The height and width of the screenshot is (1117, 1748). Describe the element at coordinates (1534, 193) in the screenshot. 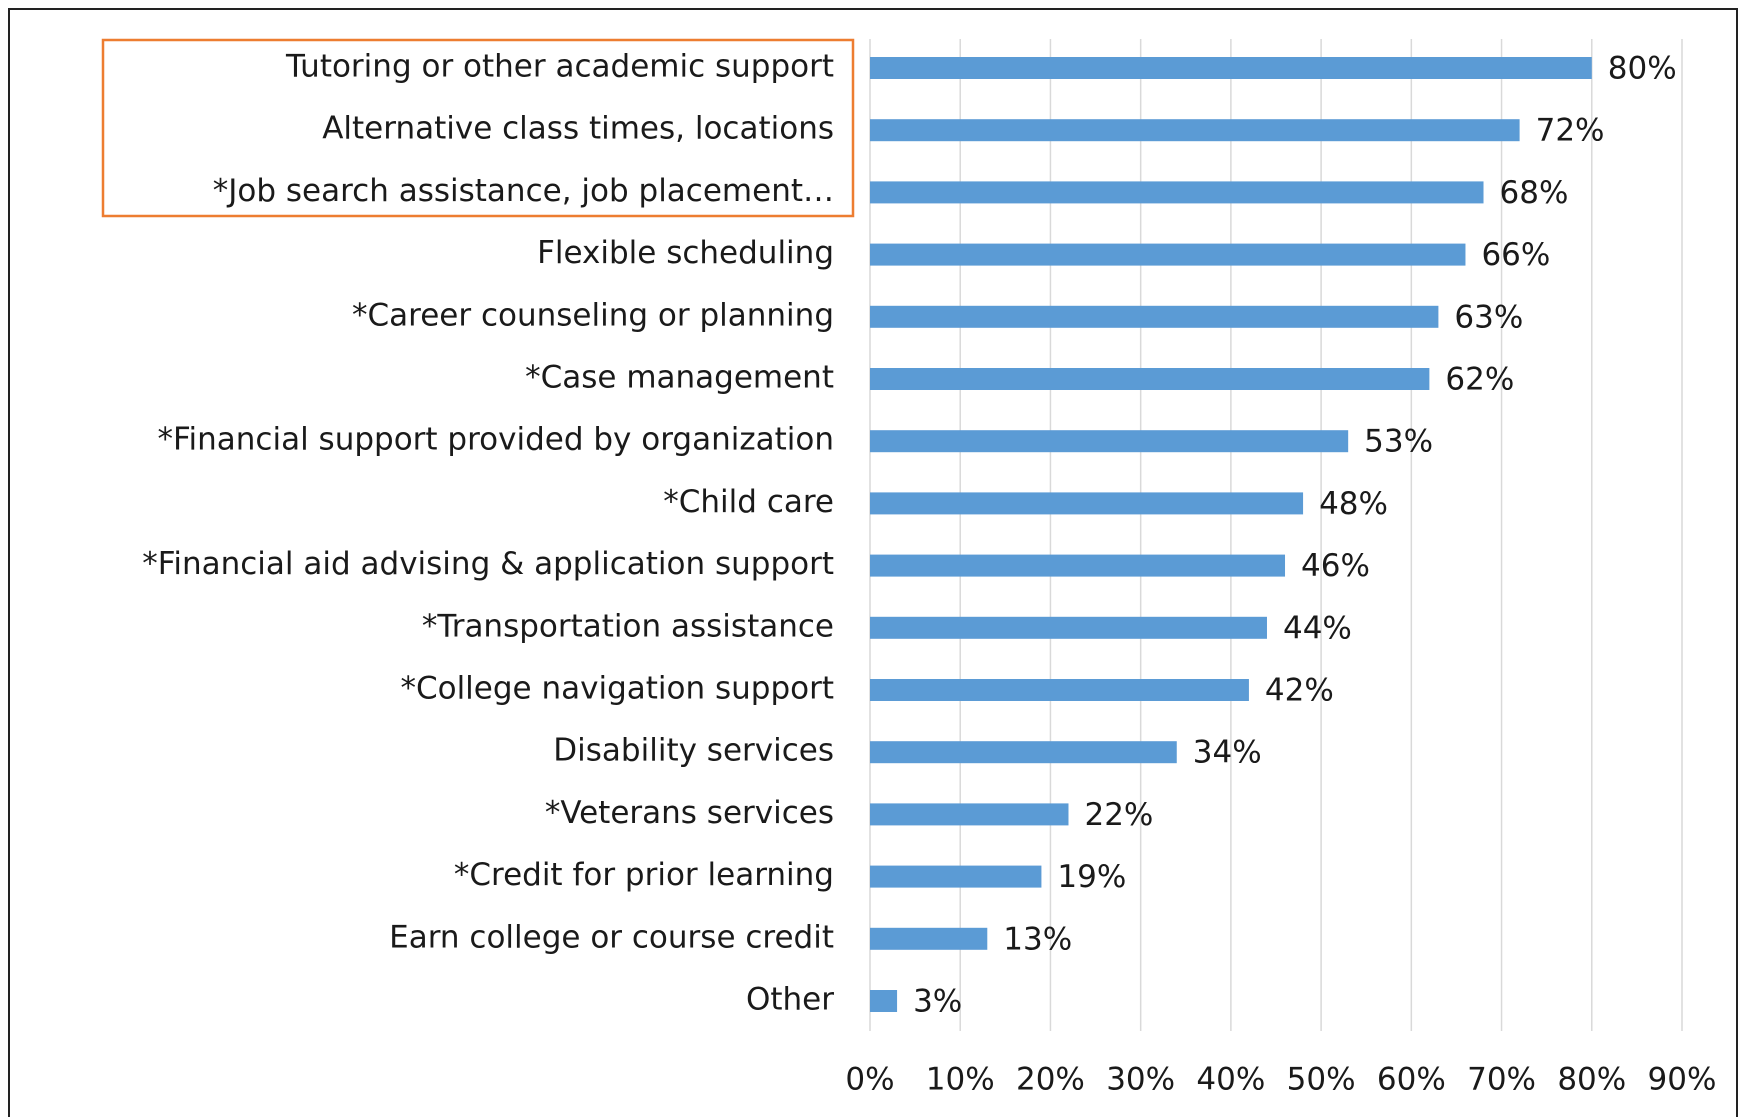

I see `value-label: 68%` at that location.